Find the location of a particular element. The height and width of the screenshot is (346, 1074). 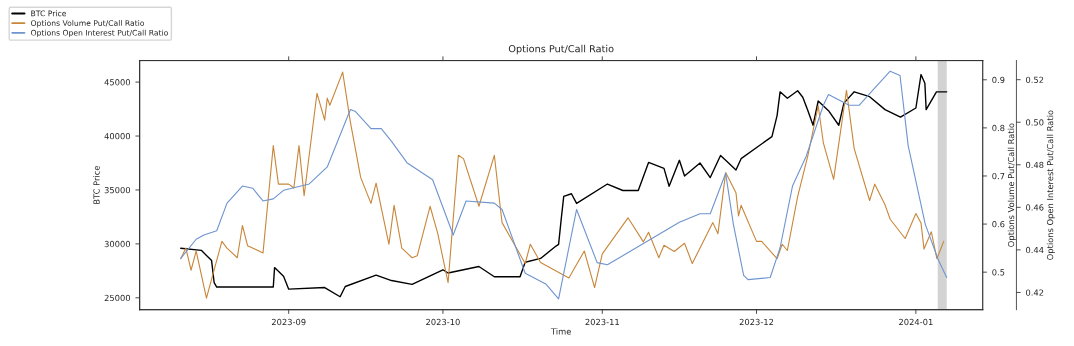

x-tick-label: 2023-09 is located at coordinates (288, 322).